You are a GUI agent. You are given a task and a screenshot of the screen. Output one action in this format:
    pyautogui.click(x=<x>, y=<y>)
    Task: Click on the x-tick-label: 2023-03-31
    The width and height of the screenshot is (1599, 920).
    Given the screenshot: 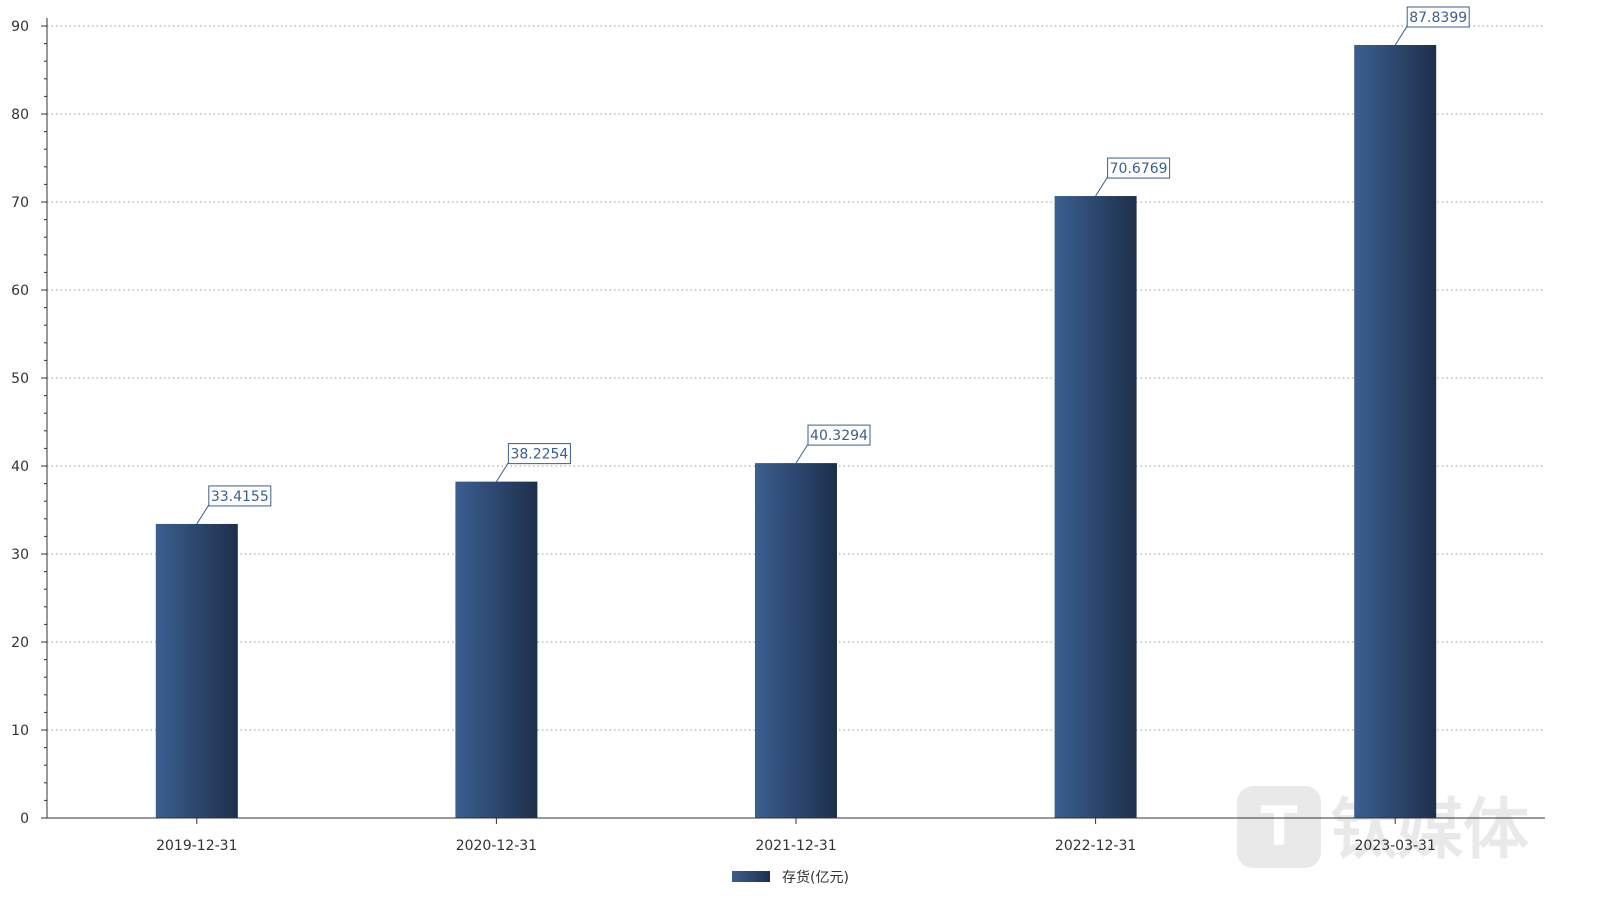 What is the action you would take?
    pyautogui.click(x=1395, y=846)
    